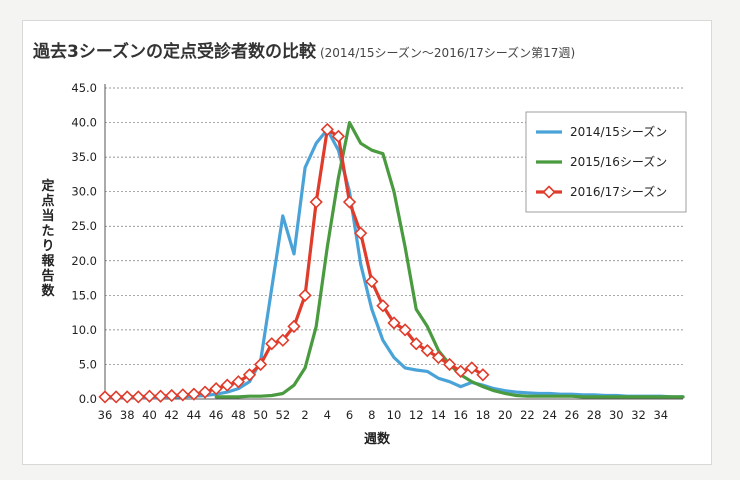 The image size is (740, 480). I want to click on x-tick-label: 44, so click(194, 415).